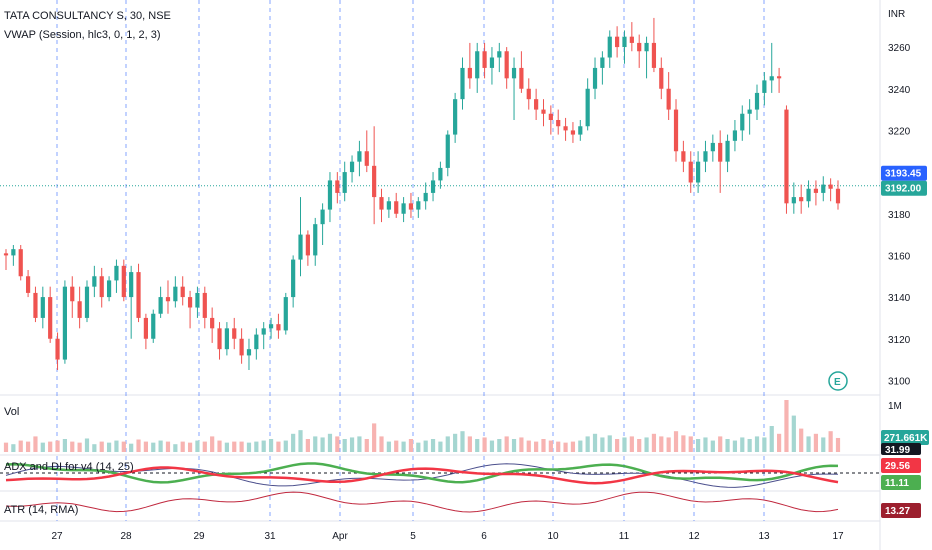 This screenshot has height=550, width=932. What do you see at coordinates (69, 467) in the screenshot?
I see `adx-pane-label: ADX and DI for v4 (14, 25)` at bounding box center [69, 467].